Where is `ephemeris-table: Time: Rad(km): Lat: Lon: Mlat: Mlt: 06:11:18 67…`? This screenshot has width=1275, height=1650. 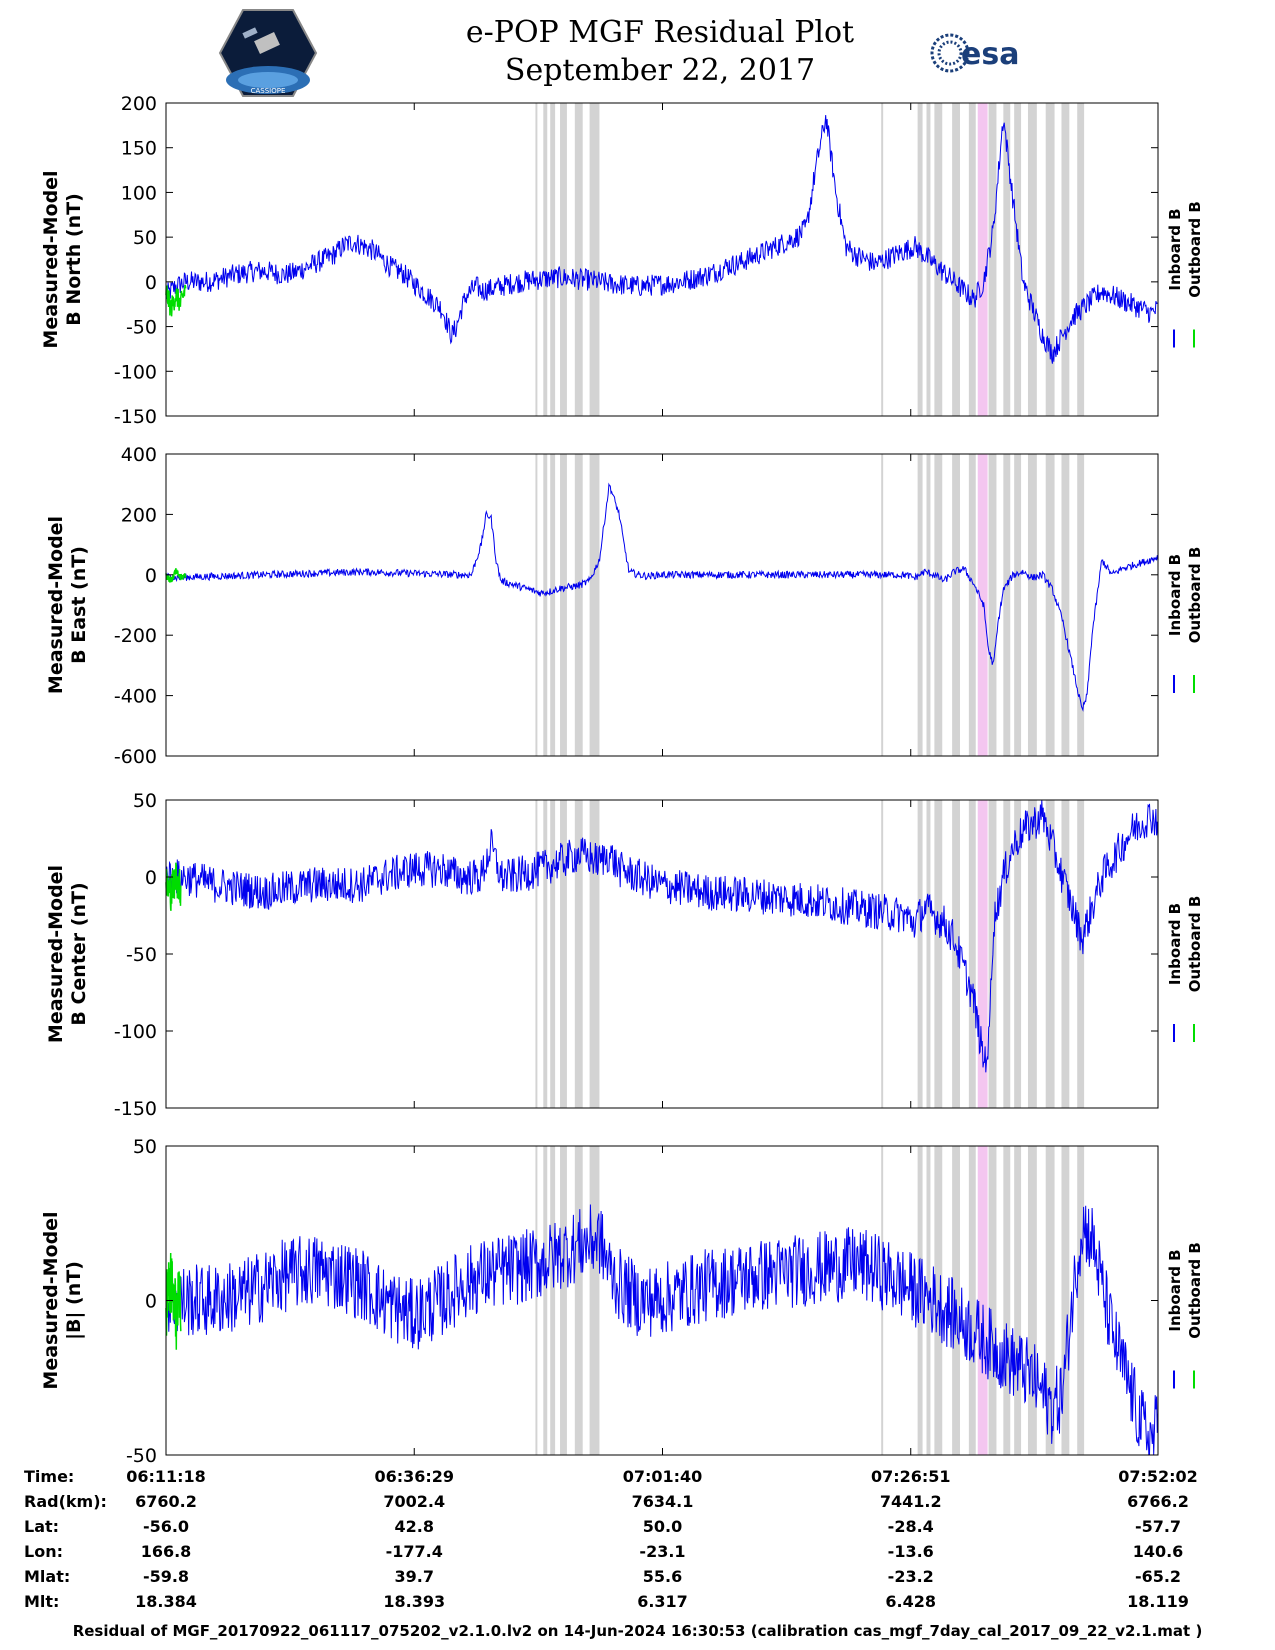 ephemeris-table: Time: Rad(km): Lat: Lon: Mlat: Mlt: 06:11:18 67… is located at coordinates (611, 1539).